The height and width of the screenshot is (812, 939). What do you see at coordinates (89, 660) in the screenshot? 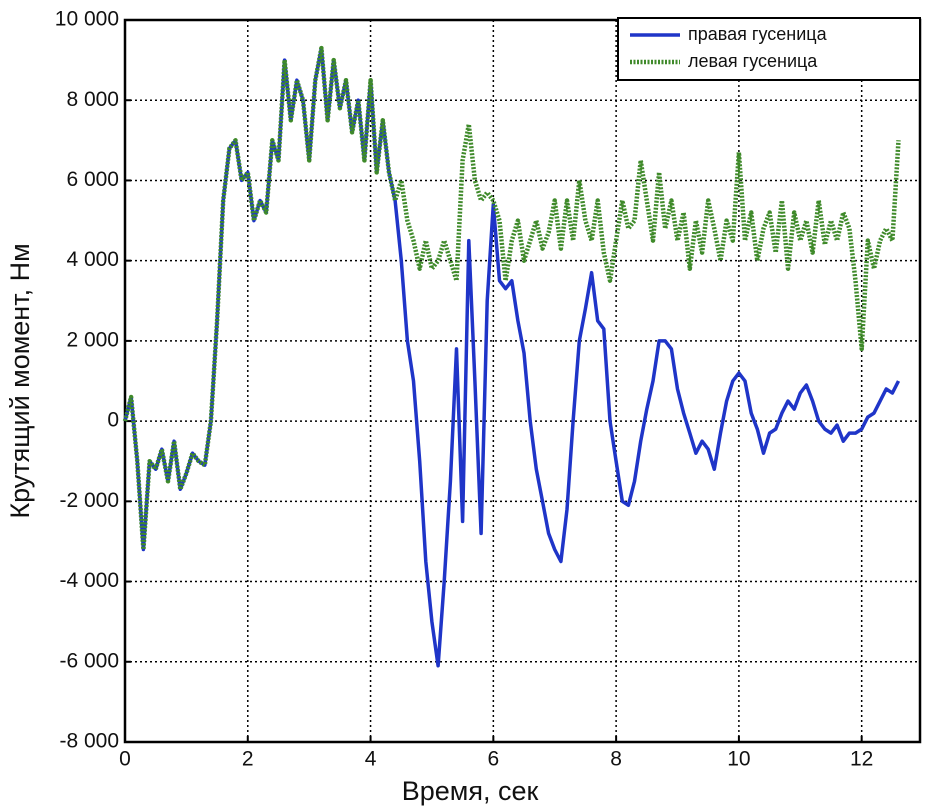
I see `y-tick-label: -6 000` at bounding box center [89, 660].